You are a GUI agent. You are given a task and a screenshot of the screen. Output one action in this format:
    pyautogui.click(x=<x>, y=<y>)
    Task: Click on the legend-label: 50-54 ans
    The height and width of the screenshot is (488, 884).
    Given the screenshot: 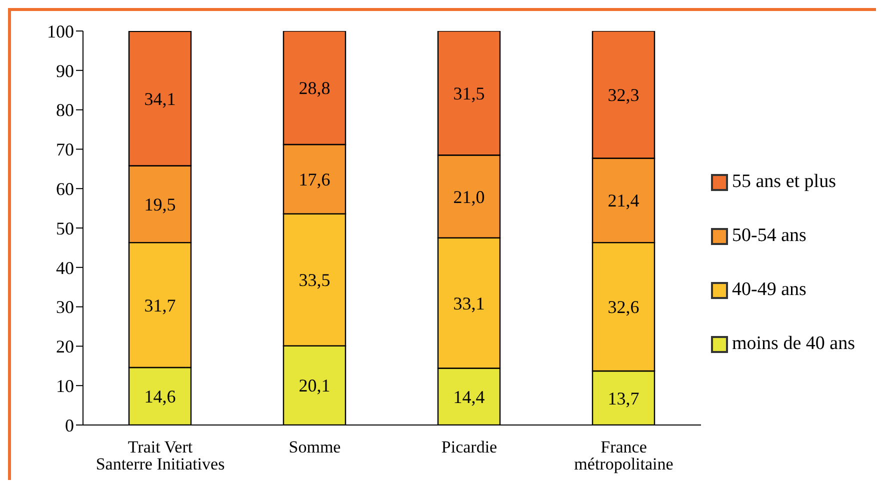 What is the action you would take?
    pyautogui.click(x=769, y=236)
    